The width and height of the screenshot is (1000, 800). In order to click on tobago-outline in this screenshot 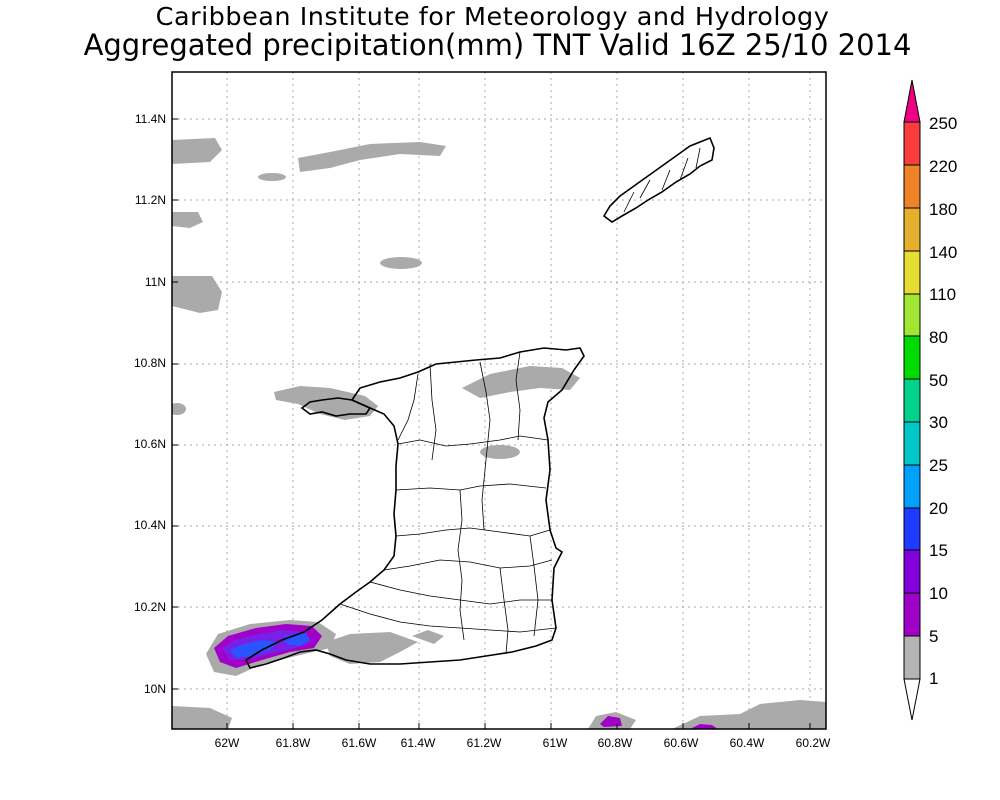, I will do `click(658, 179)`.